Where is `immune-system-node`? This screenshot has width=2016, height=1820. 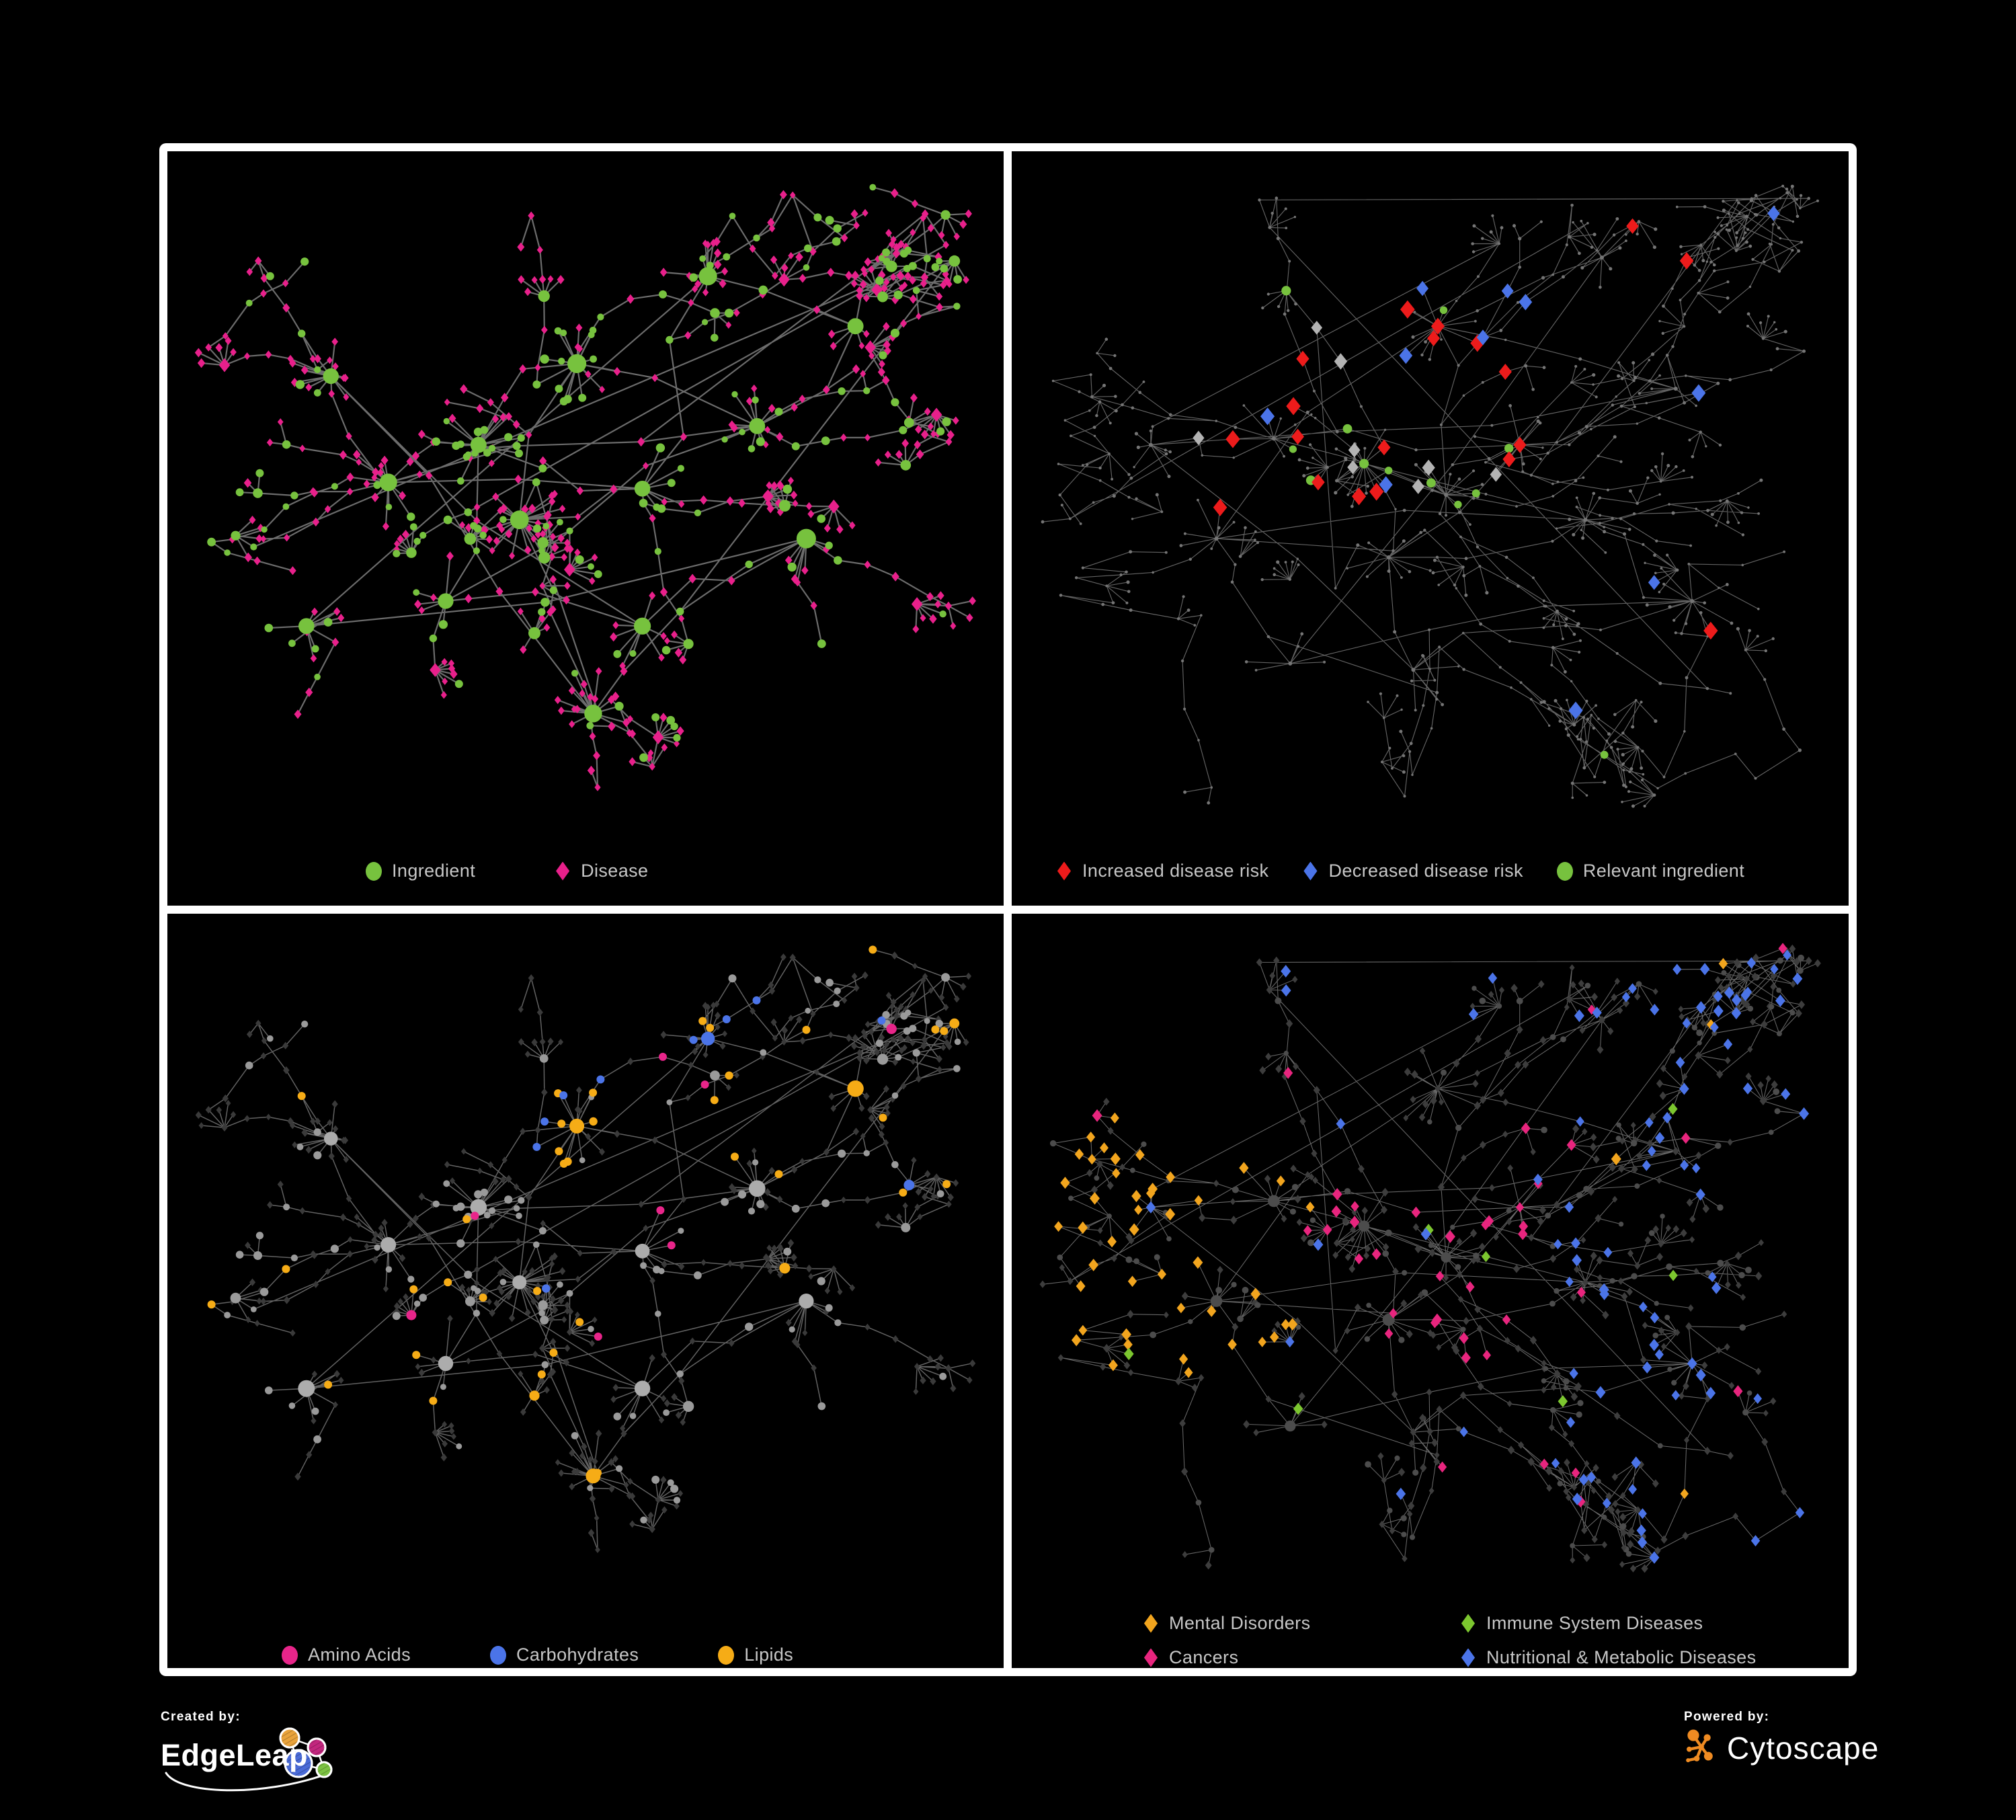 immune-system-node is located at coordinates (1428, 1230).